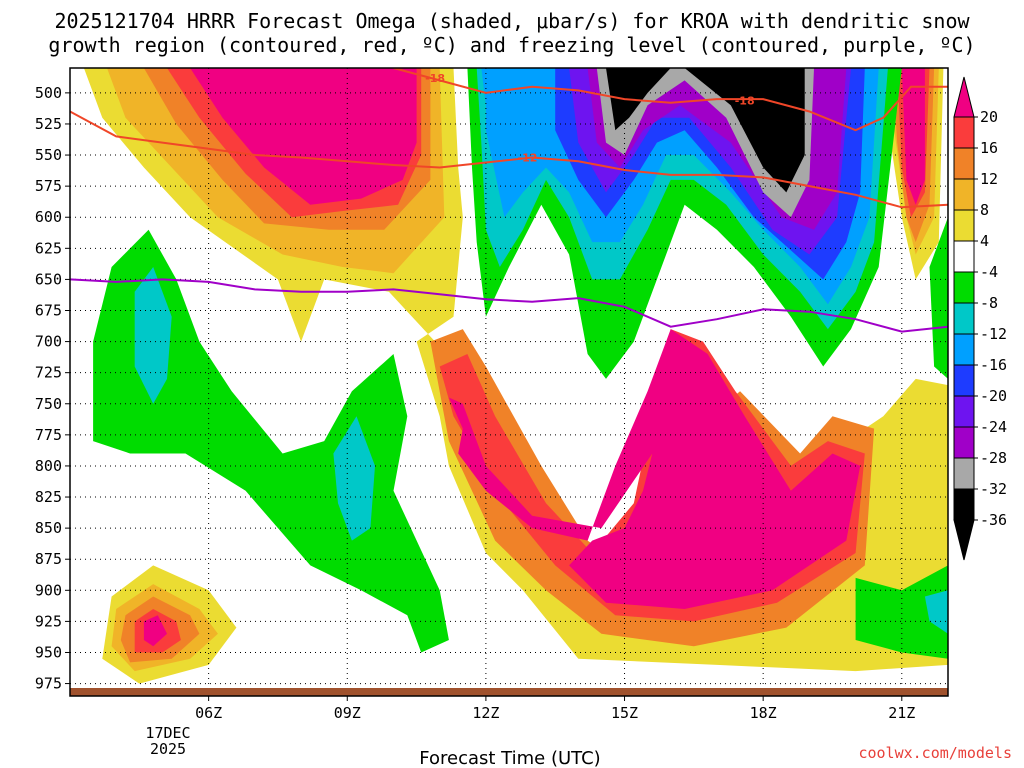 This screenshot has width=1024, height=768. Describe the element at coordinates (744, 130) in the screenshot. I see `omega-region-le_-32-26` at that location.